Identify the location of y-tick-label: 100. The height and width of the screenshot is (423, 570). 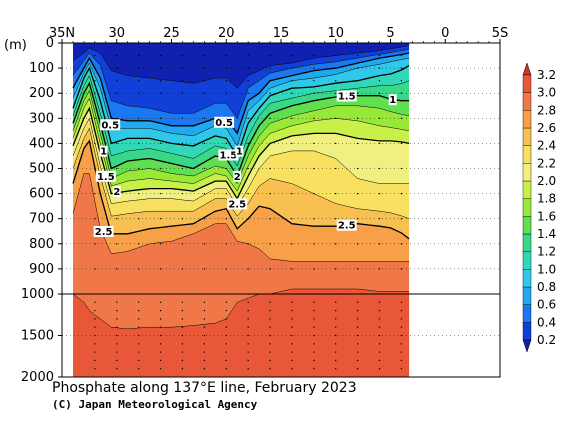
(41, 68).